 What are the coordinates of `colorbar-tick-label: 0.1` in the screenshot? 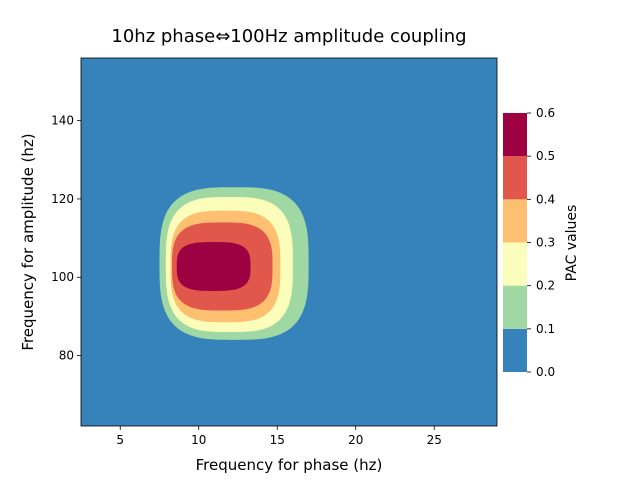 It's located at (545, 329).